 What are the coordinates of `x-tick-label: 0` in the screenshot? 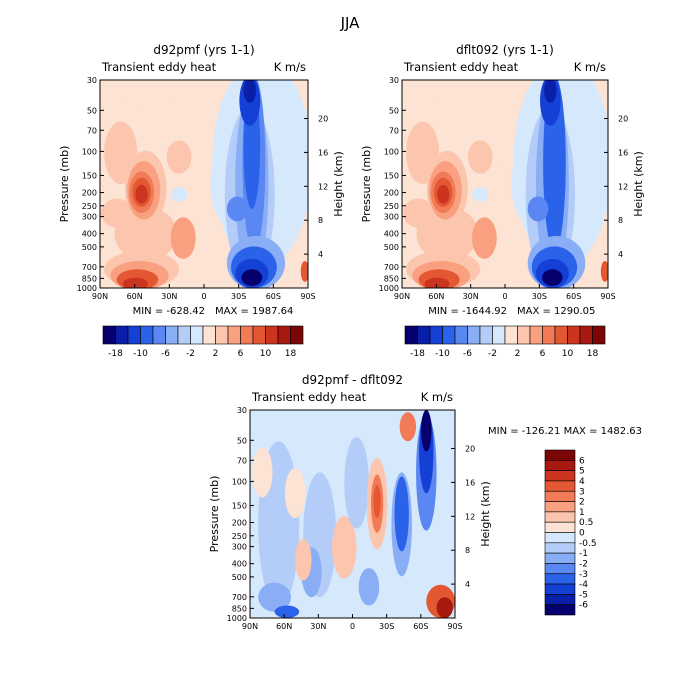 It's located at (504, 296).